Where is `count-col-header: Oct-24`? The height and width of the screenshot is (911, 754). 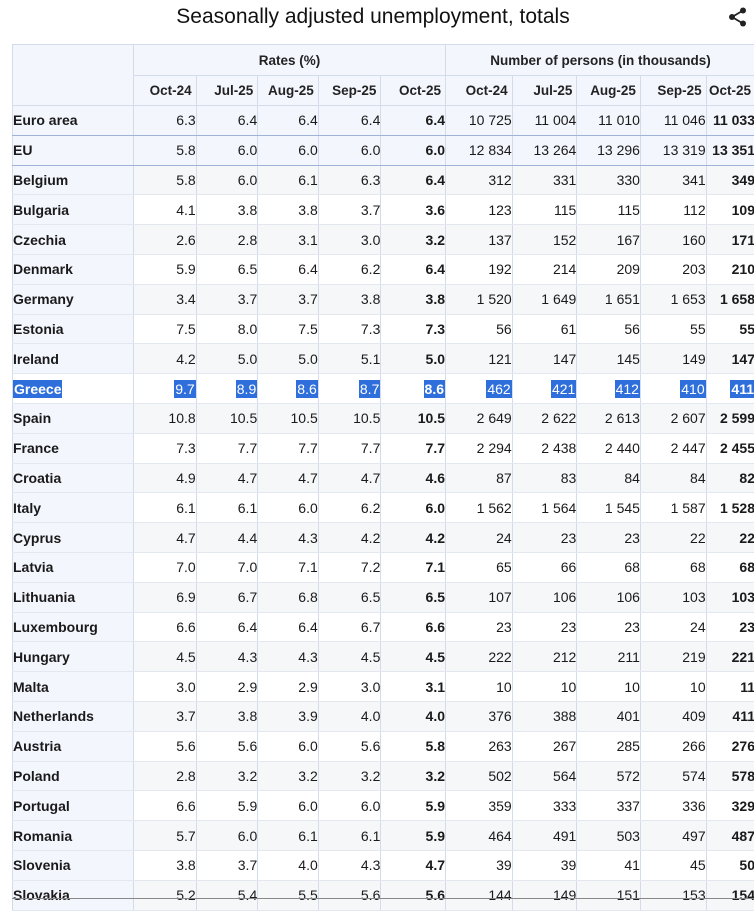 count-col-header: Oct-24 is located at coordinates (479, 91).